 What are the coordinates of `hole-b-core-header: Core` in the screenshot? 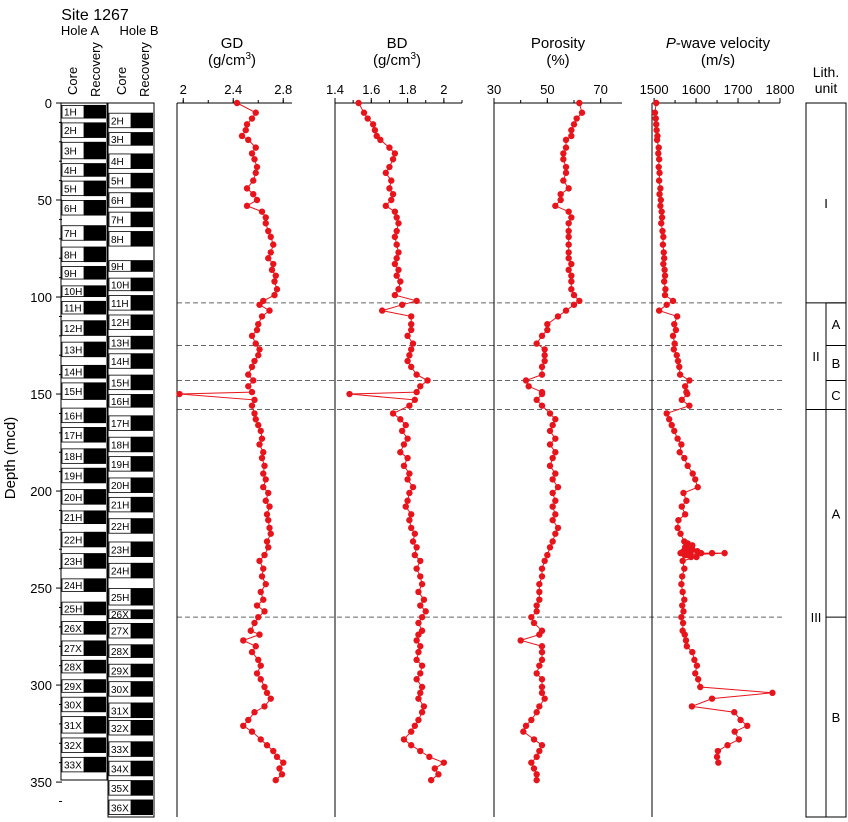 It's located at (121, 81).